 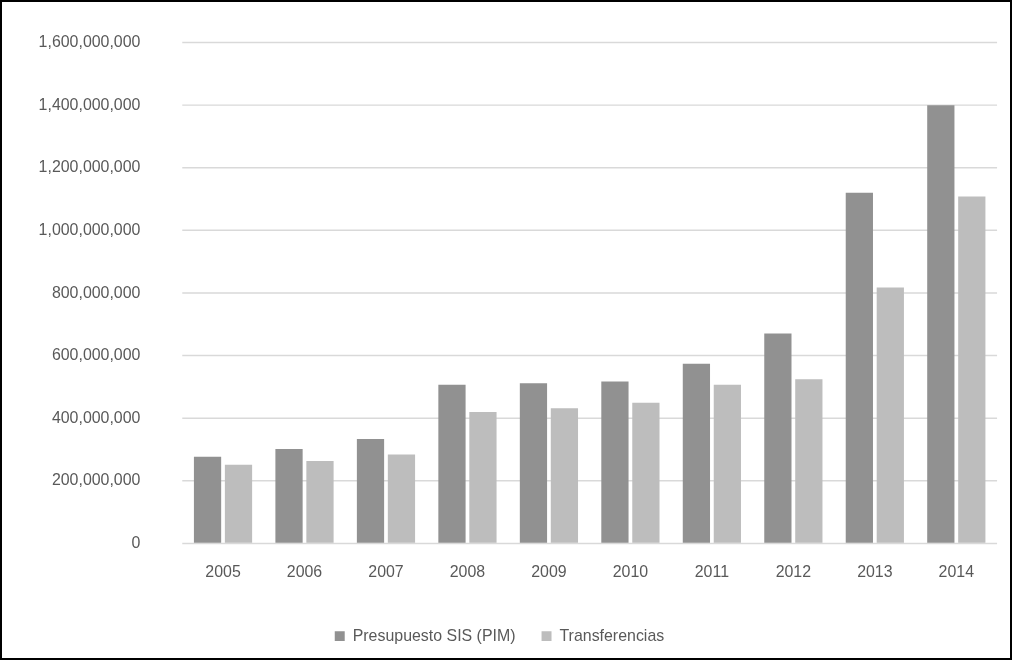 What do you see at coordinates (304, 572) in the screenshot?
I see `x-tick-label: 2006` at bounding box center [304, 572].